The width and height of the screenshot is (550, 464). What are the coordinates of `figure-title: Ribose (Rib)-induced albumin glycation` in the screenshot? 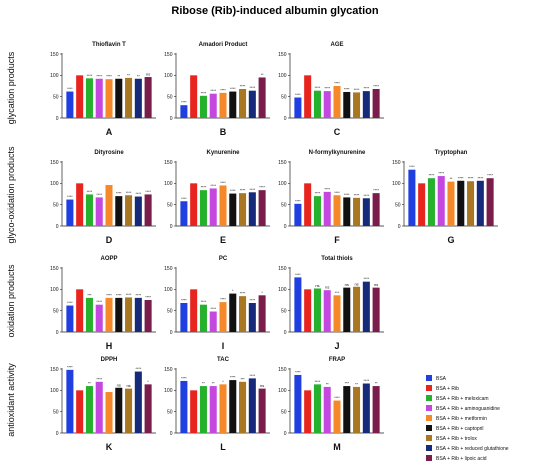 It's located at (274, 11).